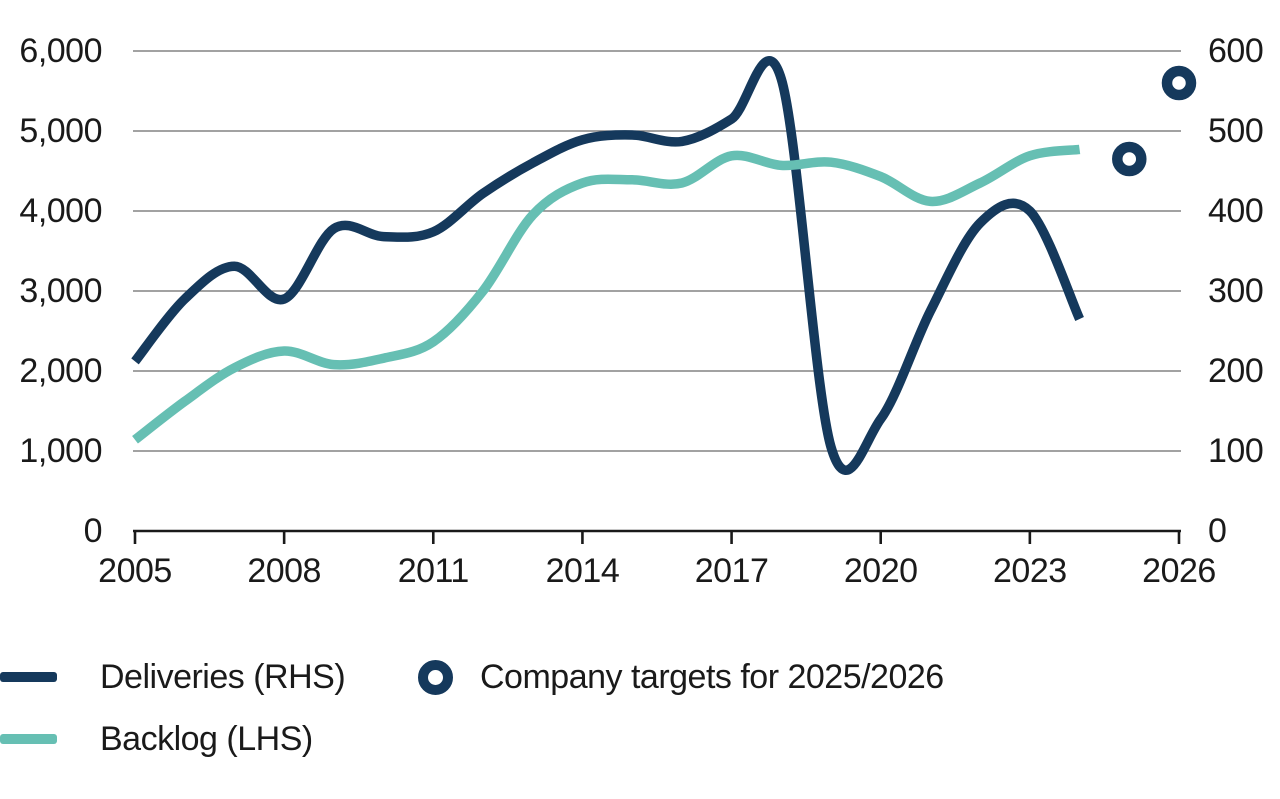  Describe the element at coordinates (1217, 531) in the screenshot. I see `y-right-tick-label: 0` at that location.